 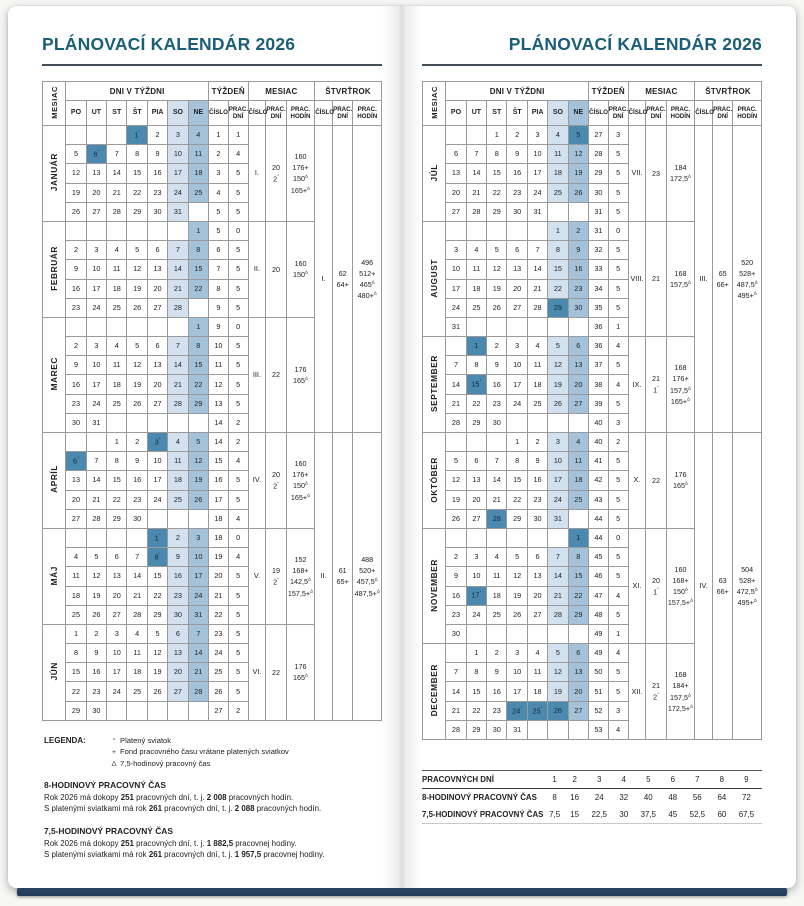 I want to click on day-cell: 3°, so click(x=157, y=442).